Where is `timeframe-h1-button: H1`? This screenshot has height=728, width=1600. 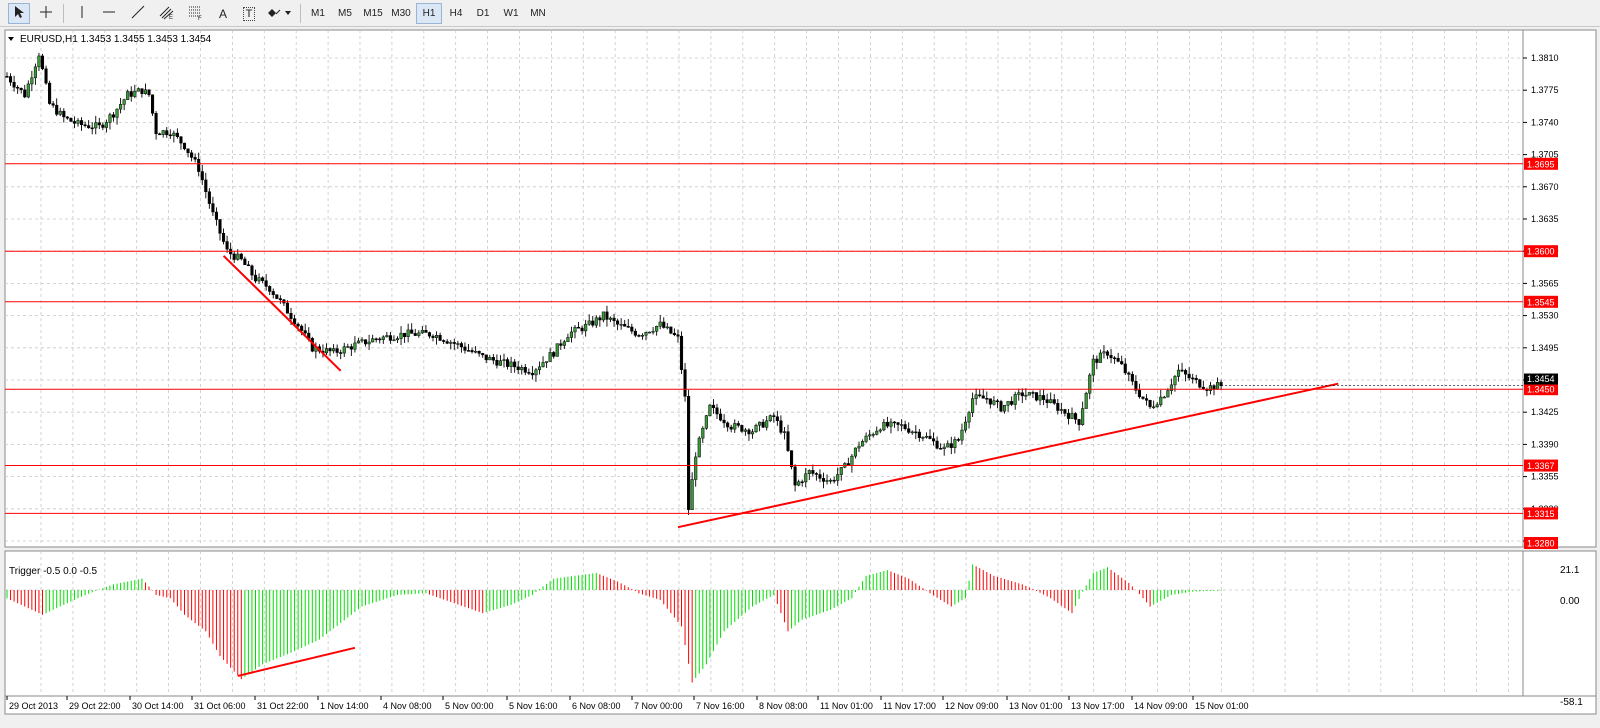 timeframe-h1-button: H1 is located at coordinates (429, 13).